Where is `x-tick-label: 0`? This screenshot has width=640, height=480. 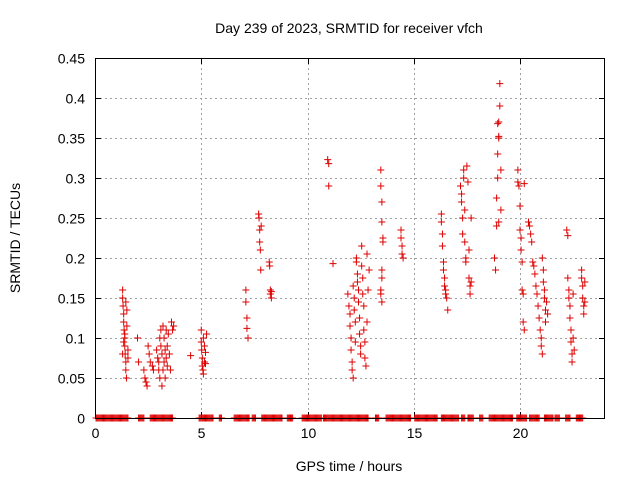 x-tick-label: 0 is located at coordinates (96, 433).